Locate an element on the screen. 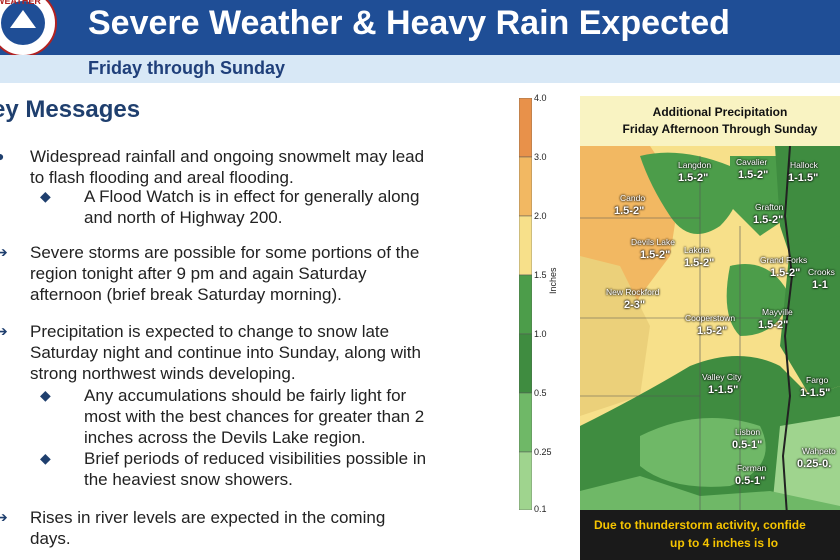 The width and height of the screenshot is (840, 560). city-label-fargo: Fargo is located at coordinates (817, 380).